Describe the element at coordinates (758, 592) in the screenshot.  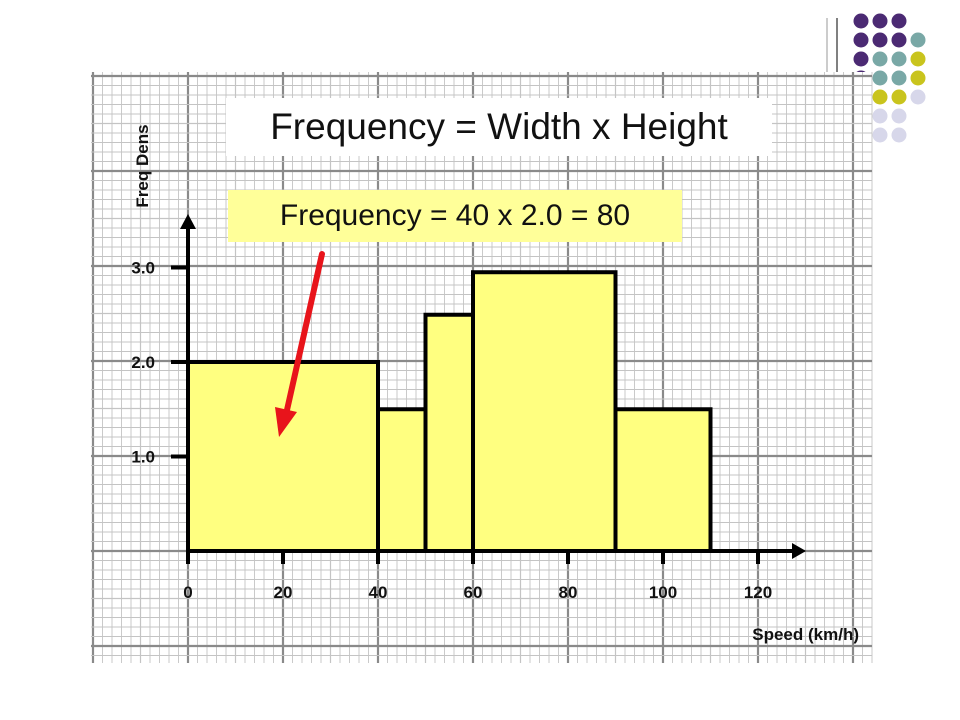
I see `x-tick-label: 120` at that location.